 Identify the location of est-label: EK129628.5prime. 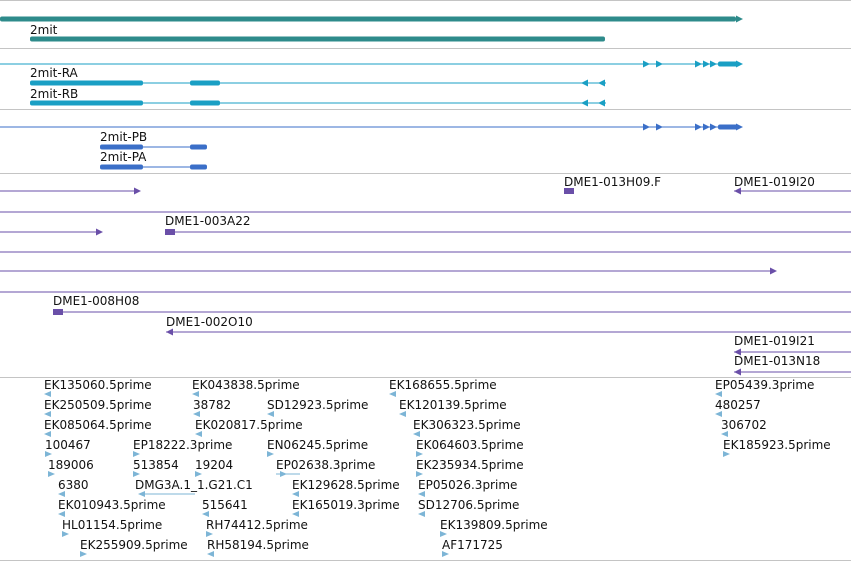
(346, 485).